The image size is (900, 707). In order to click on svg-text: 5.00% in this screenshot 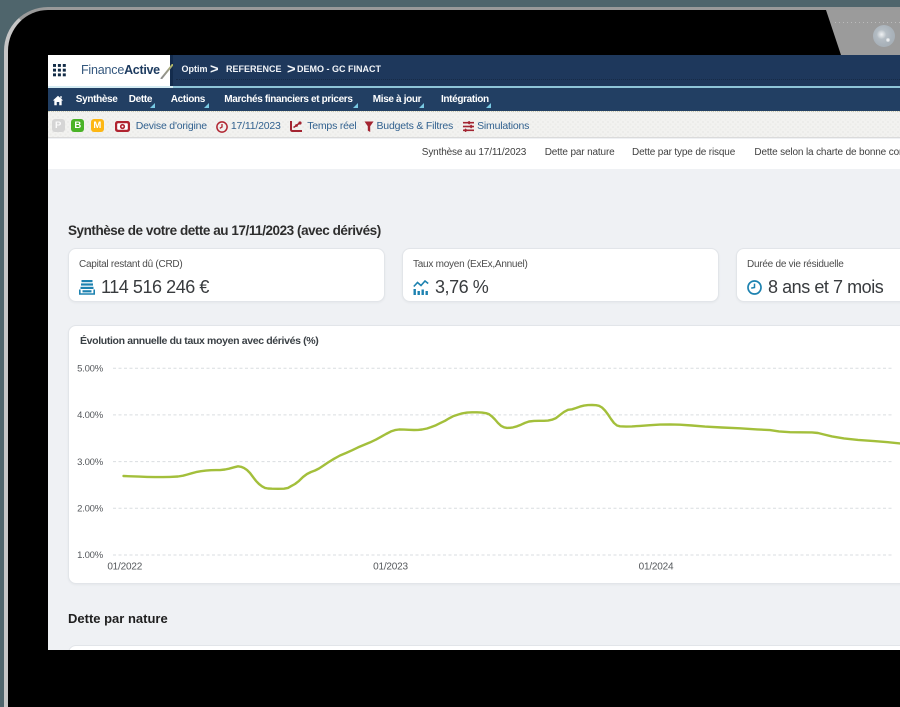, I will do `click(90, 368)`.